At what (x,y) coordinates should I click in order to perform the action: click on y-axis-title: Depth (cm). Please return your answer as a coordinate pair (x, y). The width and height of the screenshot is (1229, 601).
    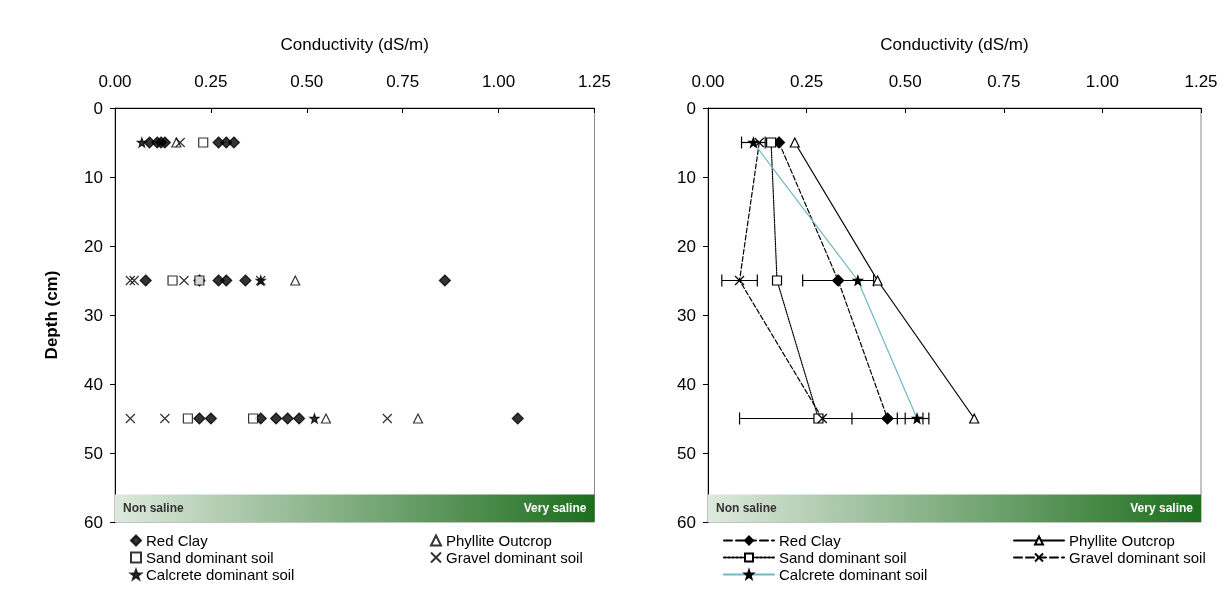
    Looking at the image, I should click on (51, 315).